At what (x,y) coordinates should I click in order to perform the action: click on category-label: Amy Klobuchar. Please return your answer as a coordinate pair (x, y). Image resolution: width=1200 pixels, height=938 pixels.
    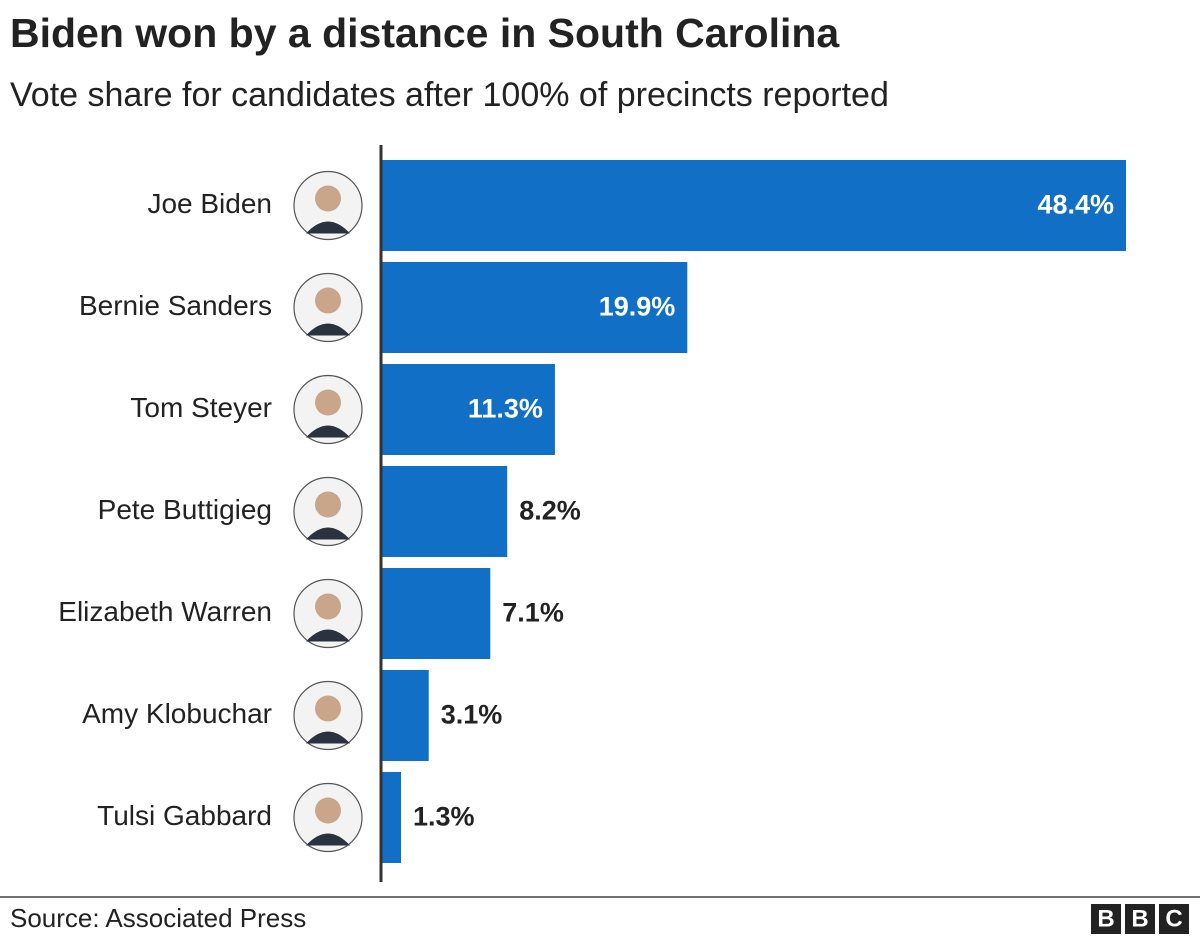
    Looking at the image, I should click on (177, 713).